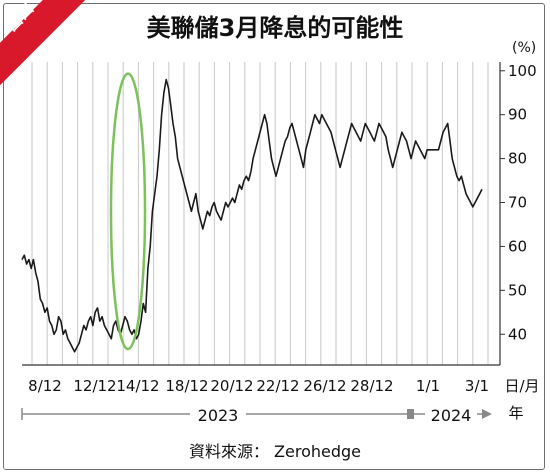 Image resolution: width=550 pixels, height=475 pixels. What do you see at coordinates (522, 71) in the screenshot?
I see `y-tick-label-100: 100` at bounding box center [522, 71].